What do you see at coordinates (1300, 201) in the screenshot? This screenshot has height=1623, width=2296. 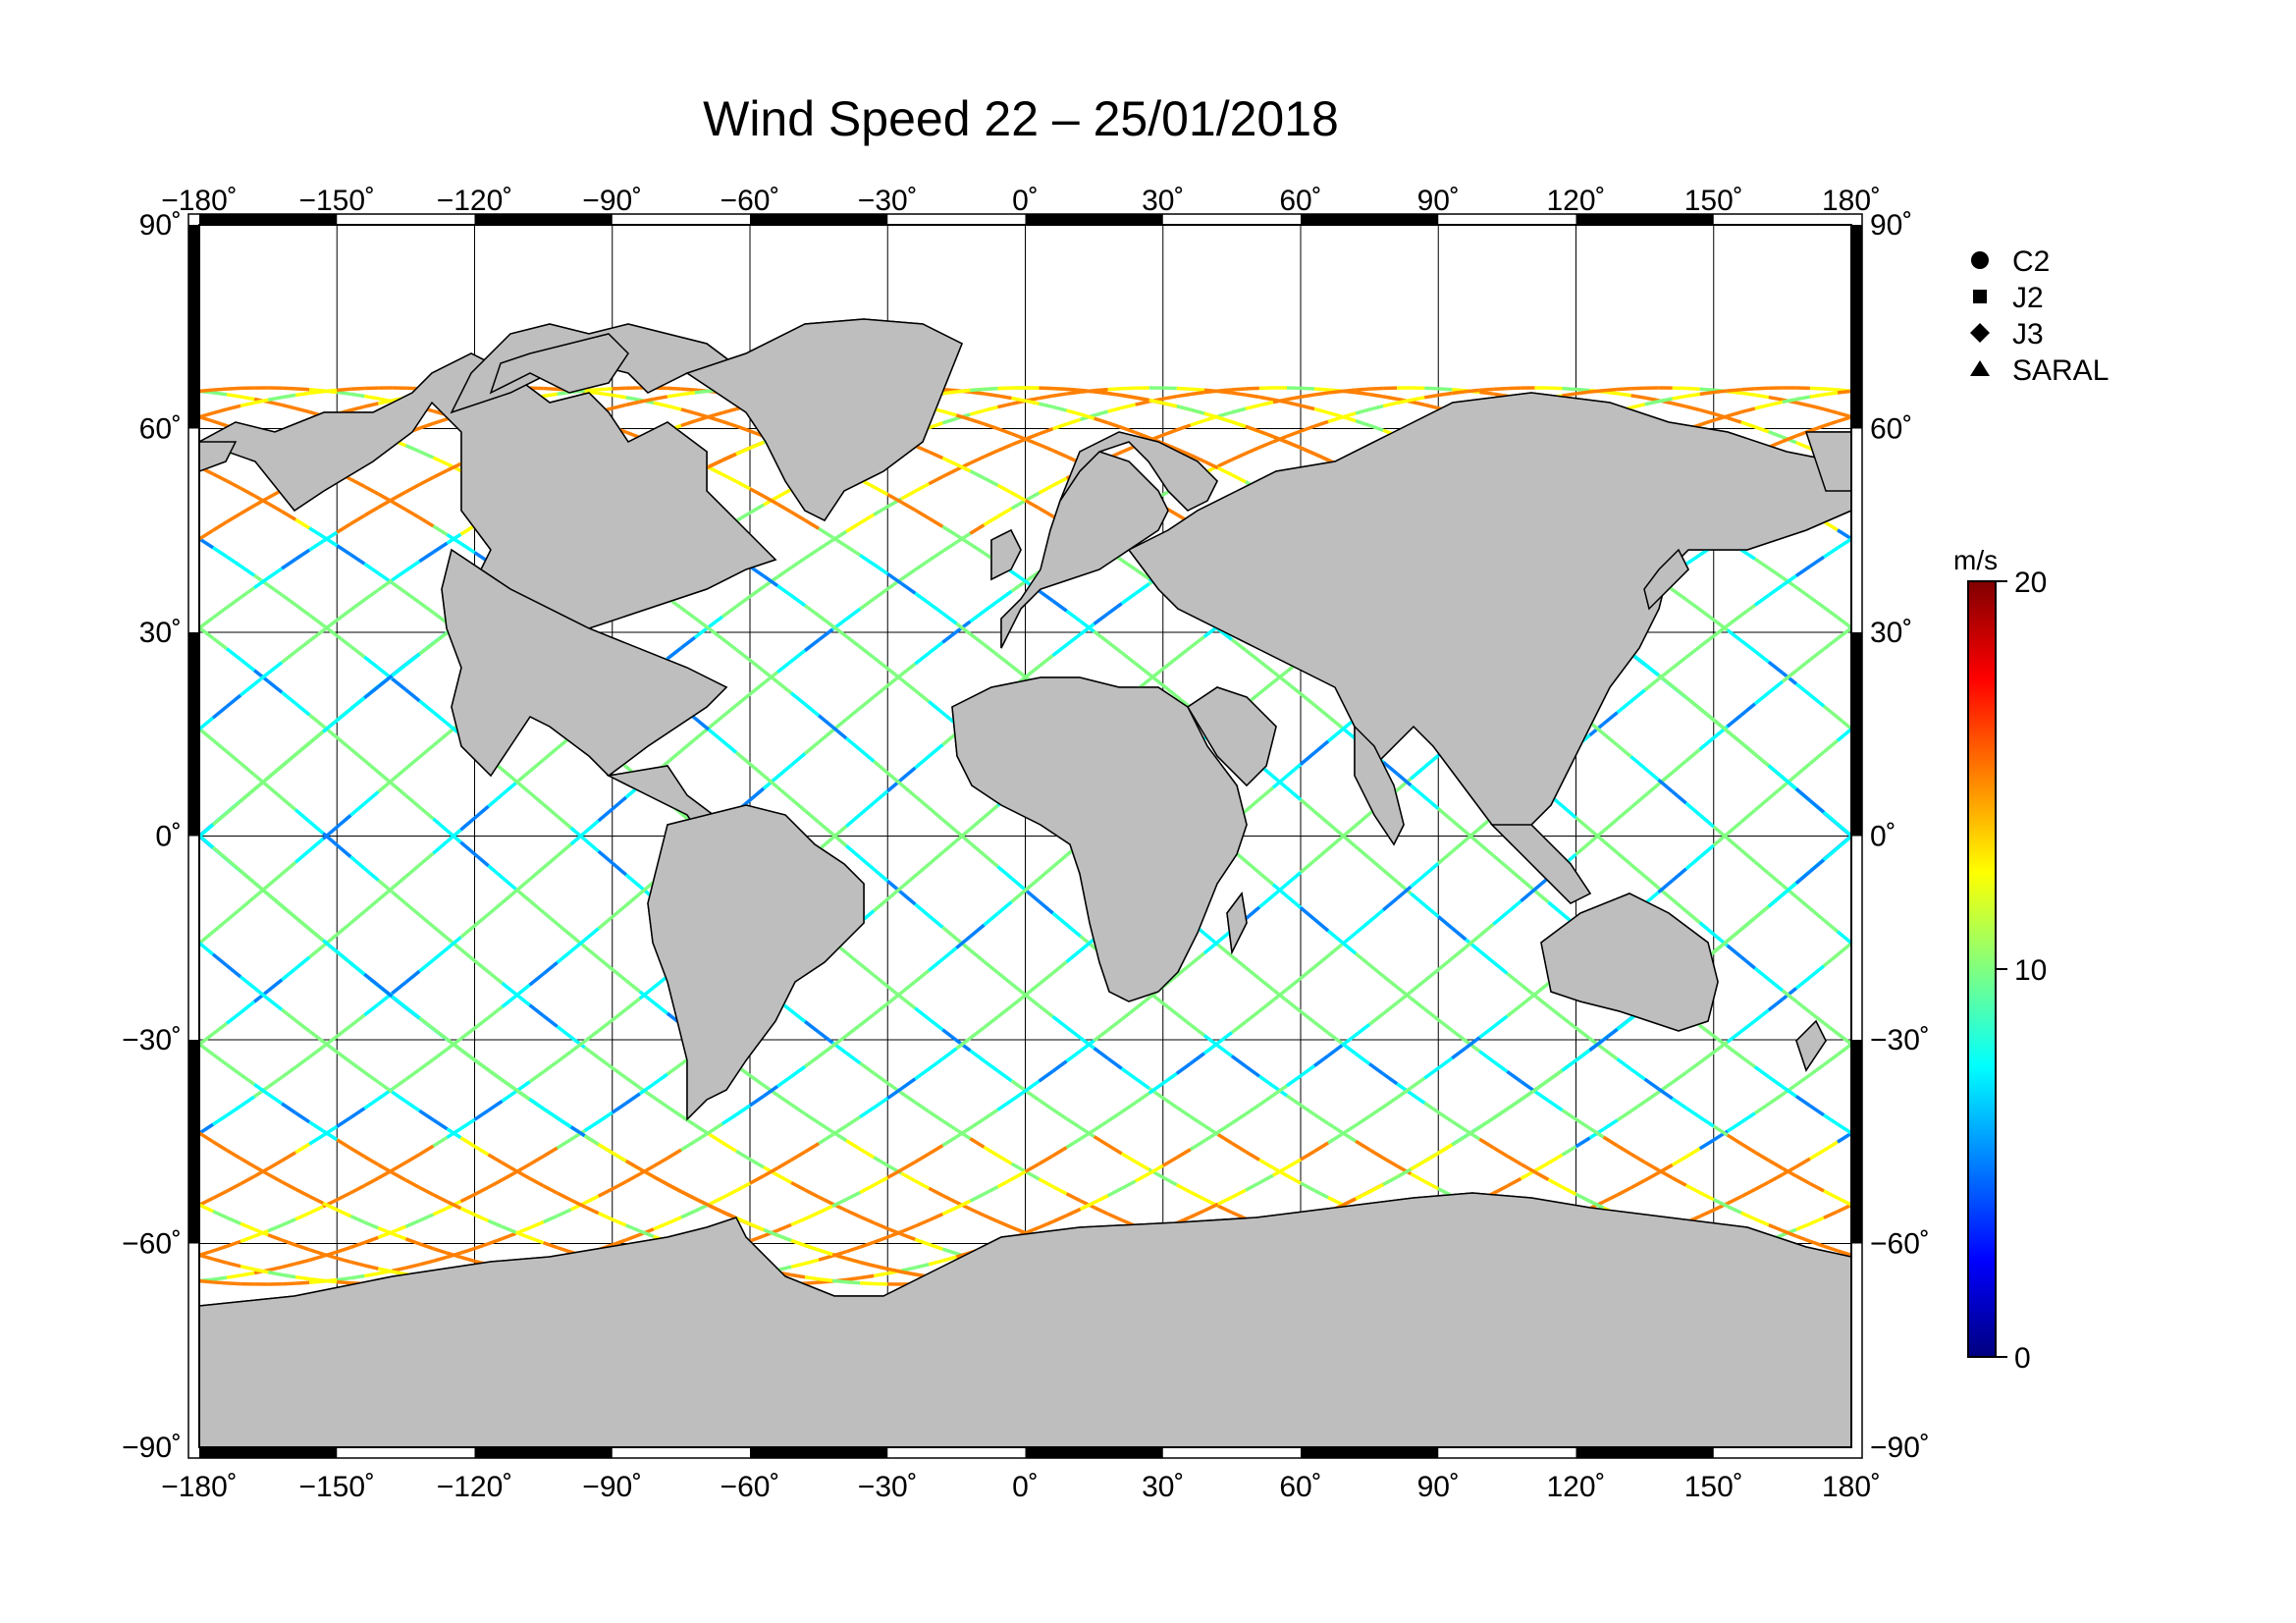 I see `lon-label-top: 60˚` at bounding box center [1300, 201].